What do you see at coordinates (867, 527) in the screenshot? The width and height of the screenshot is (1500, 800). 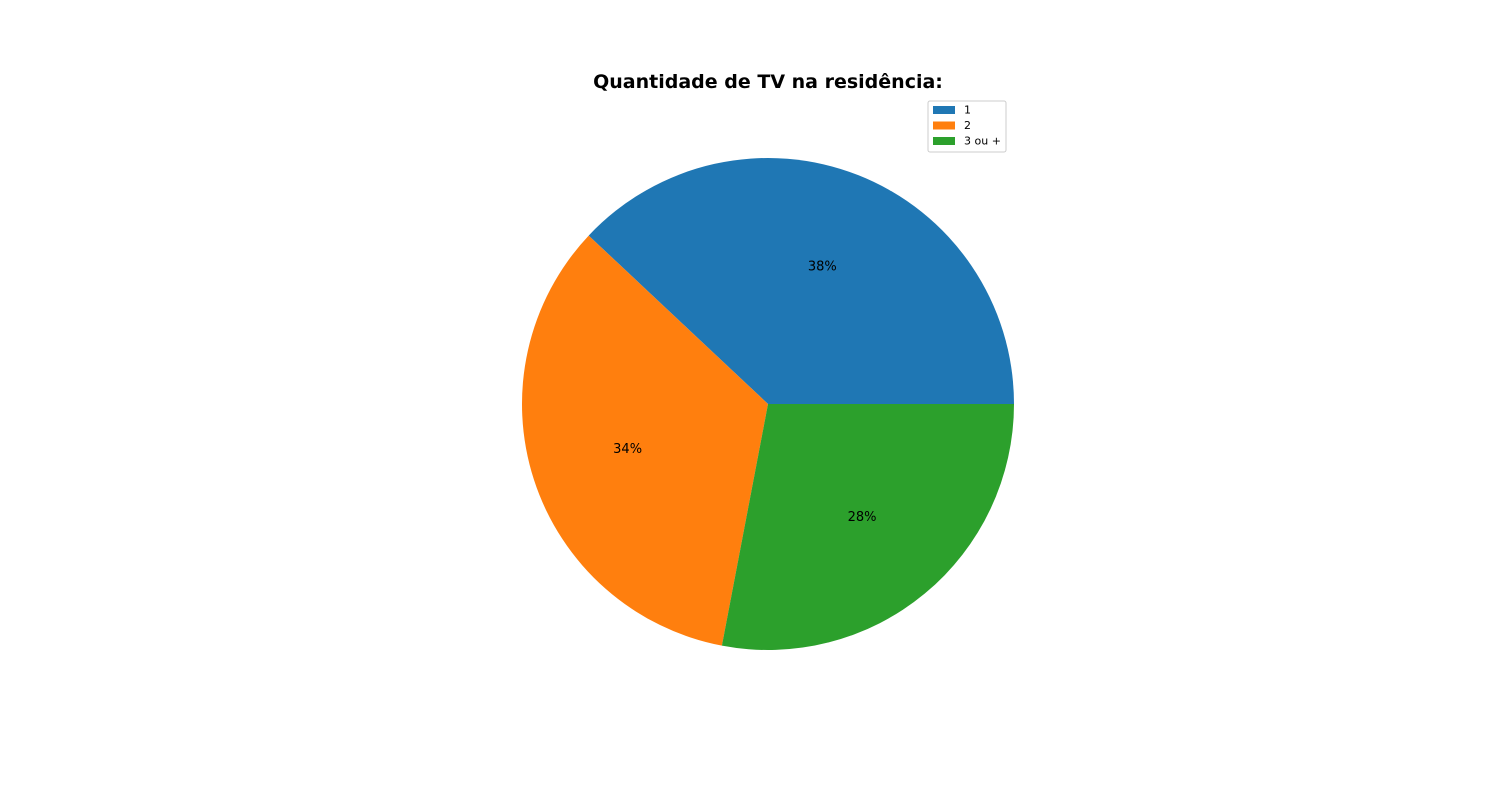 I see `pie-slice-3-ou` at bounding box center [867, 527].